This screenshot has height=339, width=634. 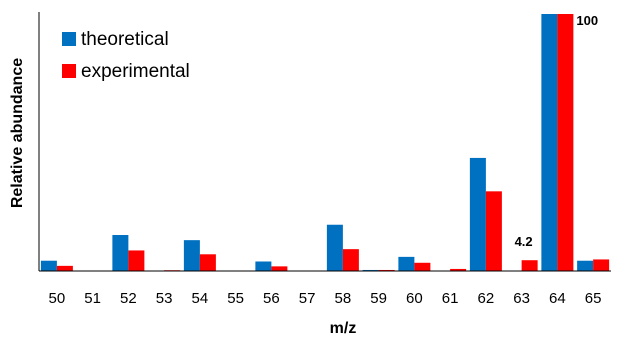 I want to click on data-labels-layer: 4.2 100, so click(x=556, y=131).